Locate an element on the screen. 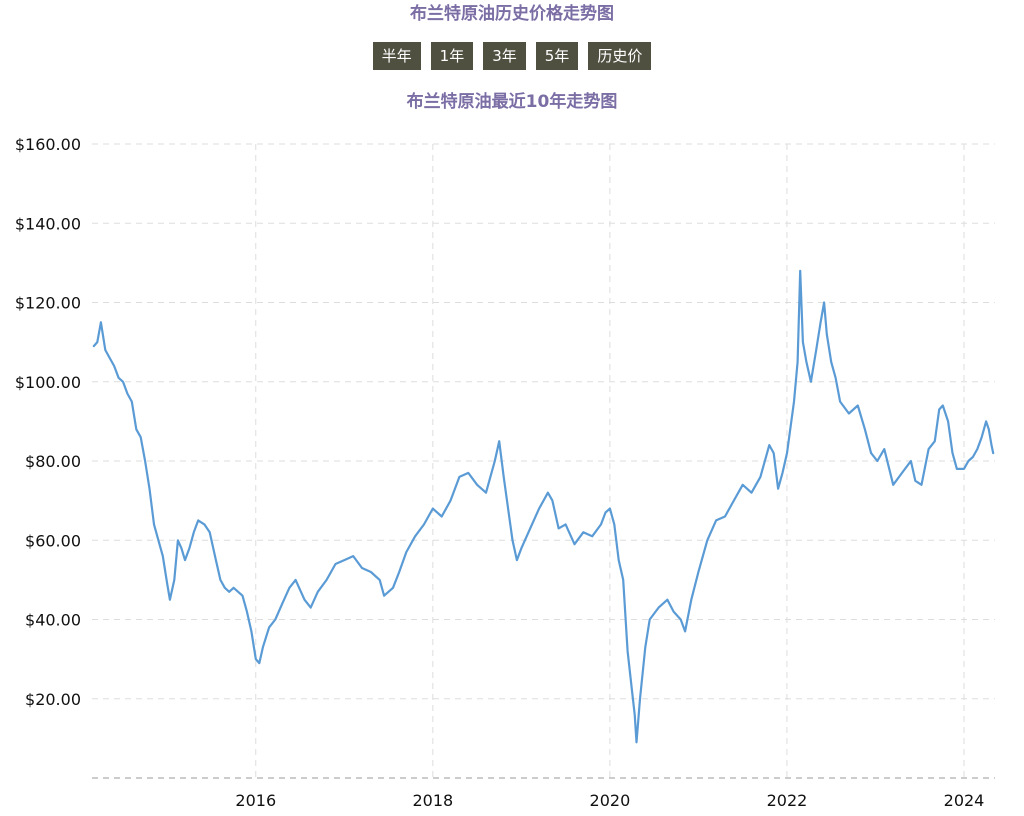 The width and height of the screenshot is (1024, 816). y-tick-label: $100.00 is located at coordinates (48, 382).